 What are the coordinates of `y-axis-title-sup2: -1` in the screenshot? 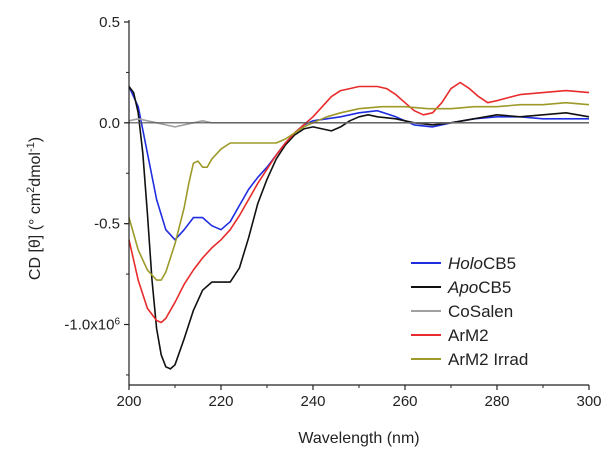 It's located at (31, 147).